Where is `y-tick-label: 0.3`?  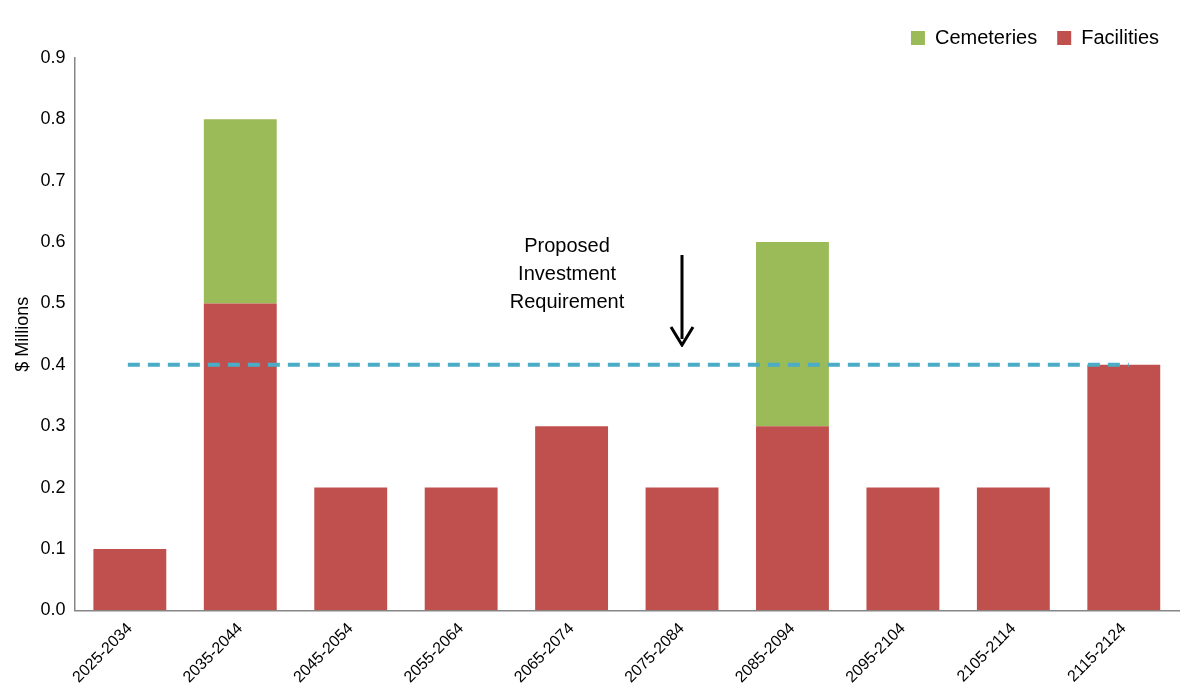 y-tick-label: 0.3 is located at coordinates (53, 425).